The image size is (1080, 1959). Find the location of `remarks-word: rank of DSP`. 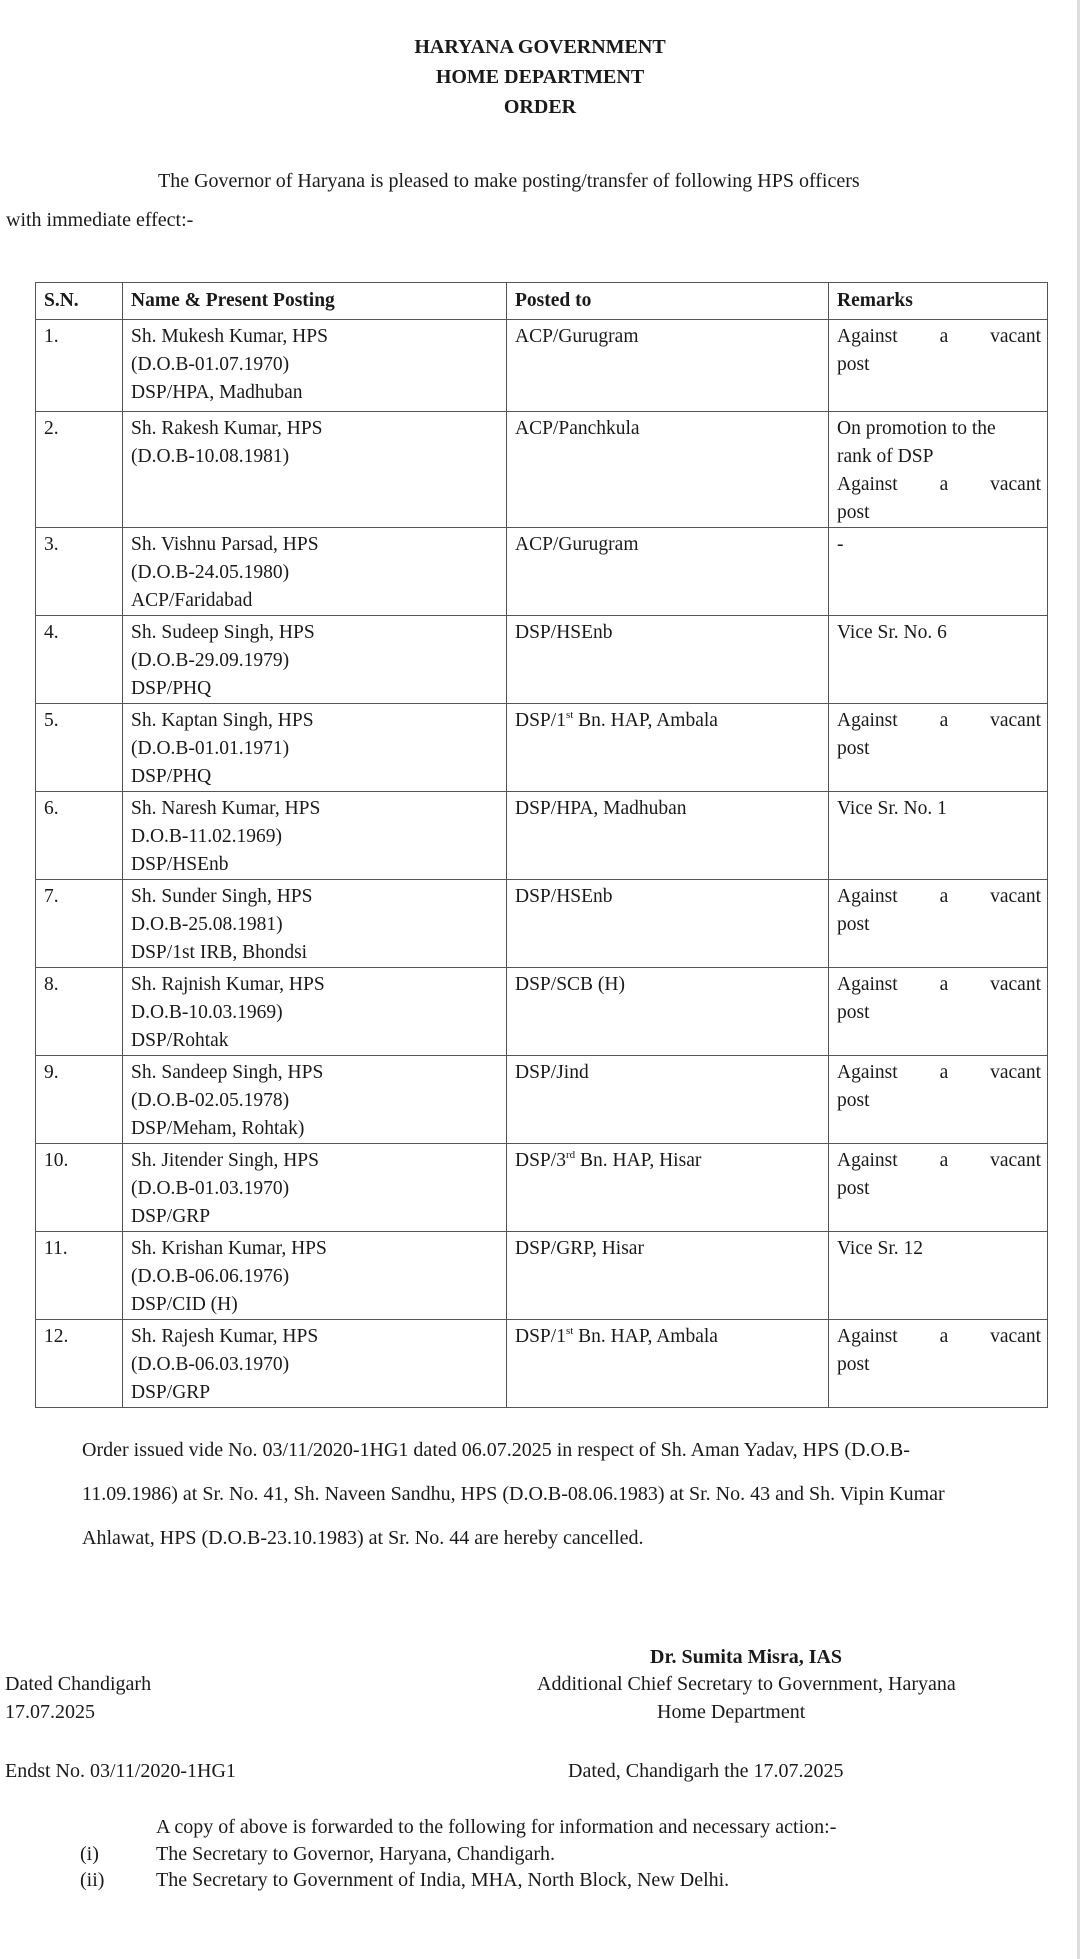

remarks-word: rank of DSP is located at coordinates (885, 456).